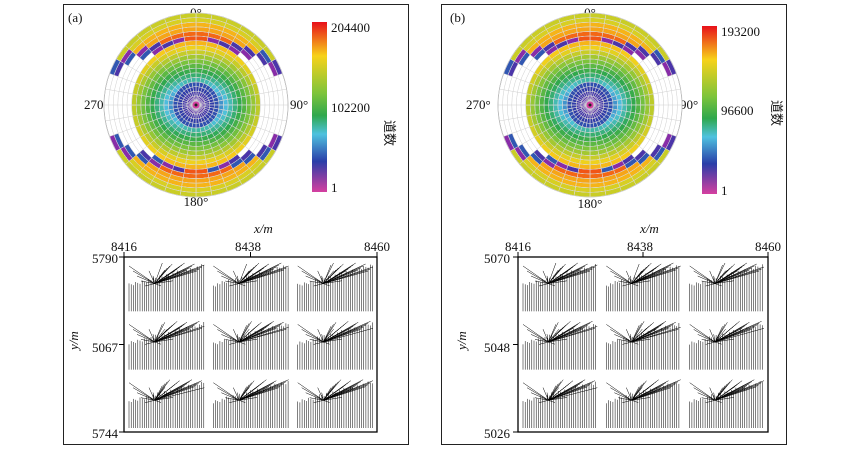 Image resolution: width=850 pixels, height=450 pixels. I want to click on panel-a-angle-0: 0°, so click(196, 12).